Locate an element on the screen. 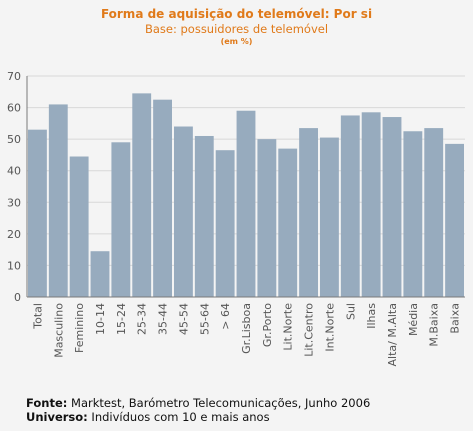  x-tick-label: Gr.Porto is located at coordinates (267, 325).